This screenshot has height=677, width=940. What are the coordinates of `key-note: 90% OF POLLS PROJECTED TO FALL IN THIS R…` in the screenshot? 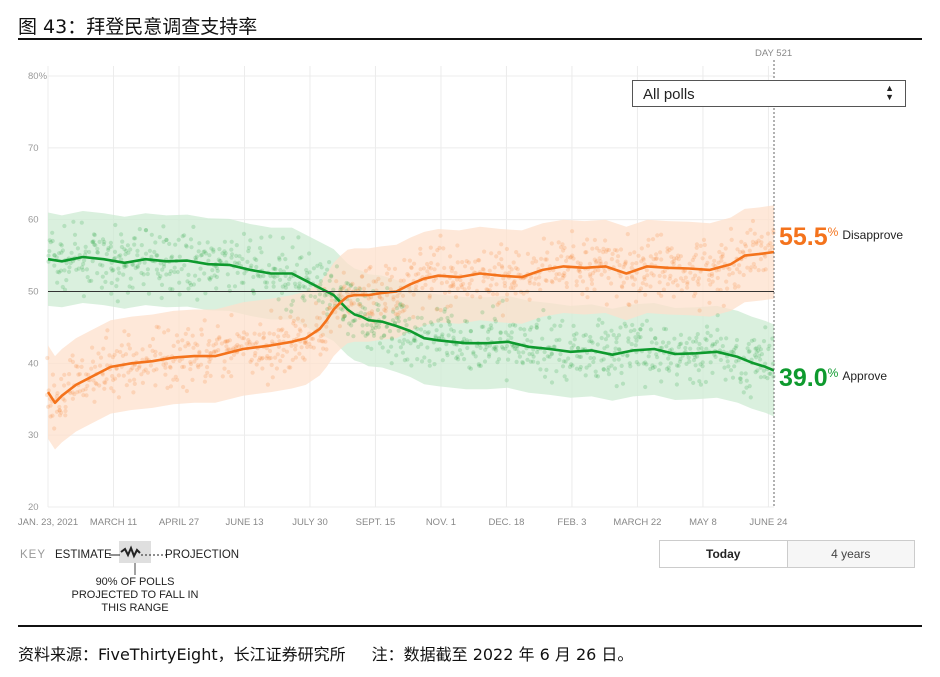 It's located at (135, 595).